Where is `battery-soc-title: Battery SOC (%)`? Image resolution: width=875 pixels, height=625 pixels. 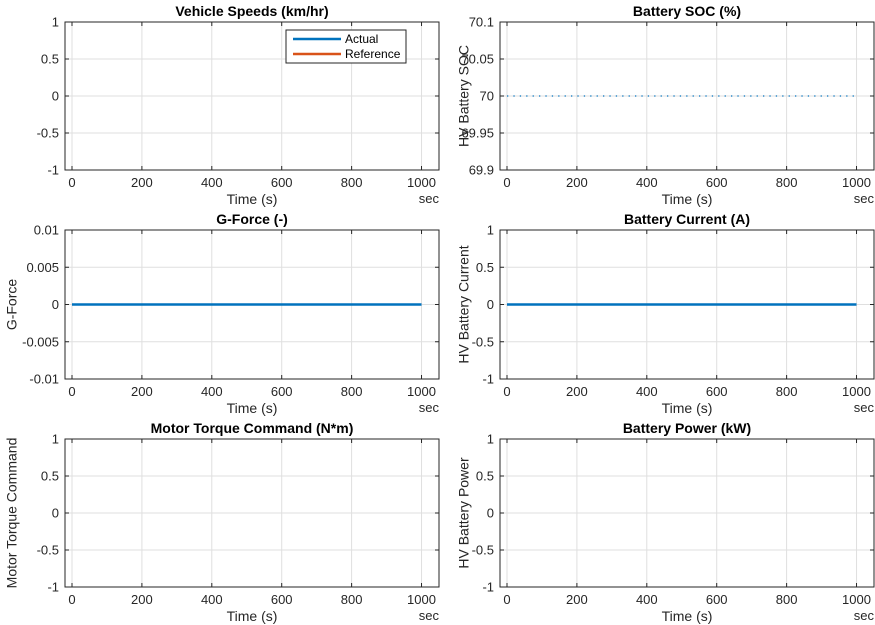
battery-soc-title: Battery SOC (%) is located at coordinates (687, 11).